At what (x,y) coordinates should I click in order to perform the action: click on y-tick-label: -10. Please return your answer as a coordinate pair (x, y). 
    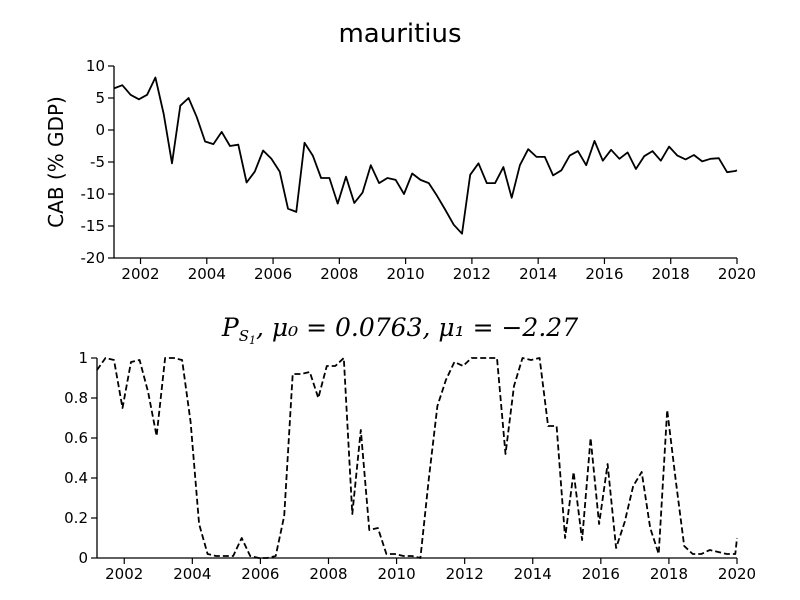
    Looking at the image, I should click on (93, 194).